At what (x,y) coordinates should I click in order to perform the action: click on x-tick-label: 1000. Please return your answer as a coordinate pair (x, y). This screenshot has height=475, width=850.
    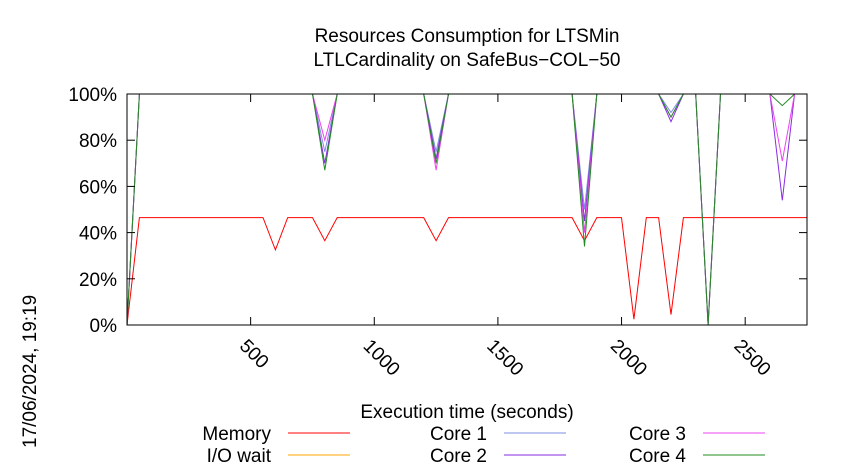
    Looking at the image, I should click on (381, 358).